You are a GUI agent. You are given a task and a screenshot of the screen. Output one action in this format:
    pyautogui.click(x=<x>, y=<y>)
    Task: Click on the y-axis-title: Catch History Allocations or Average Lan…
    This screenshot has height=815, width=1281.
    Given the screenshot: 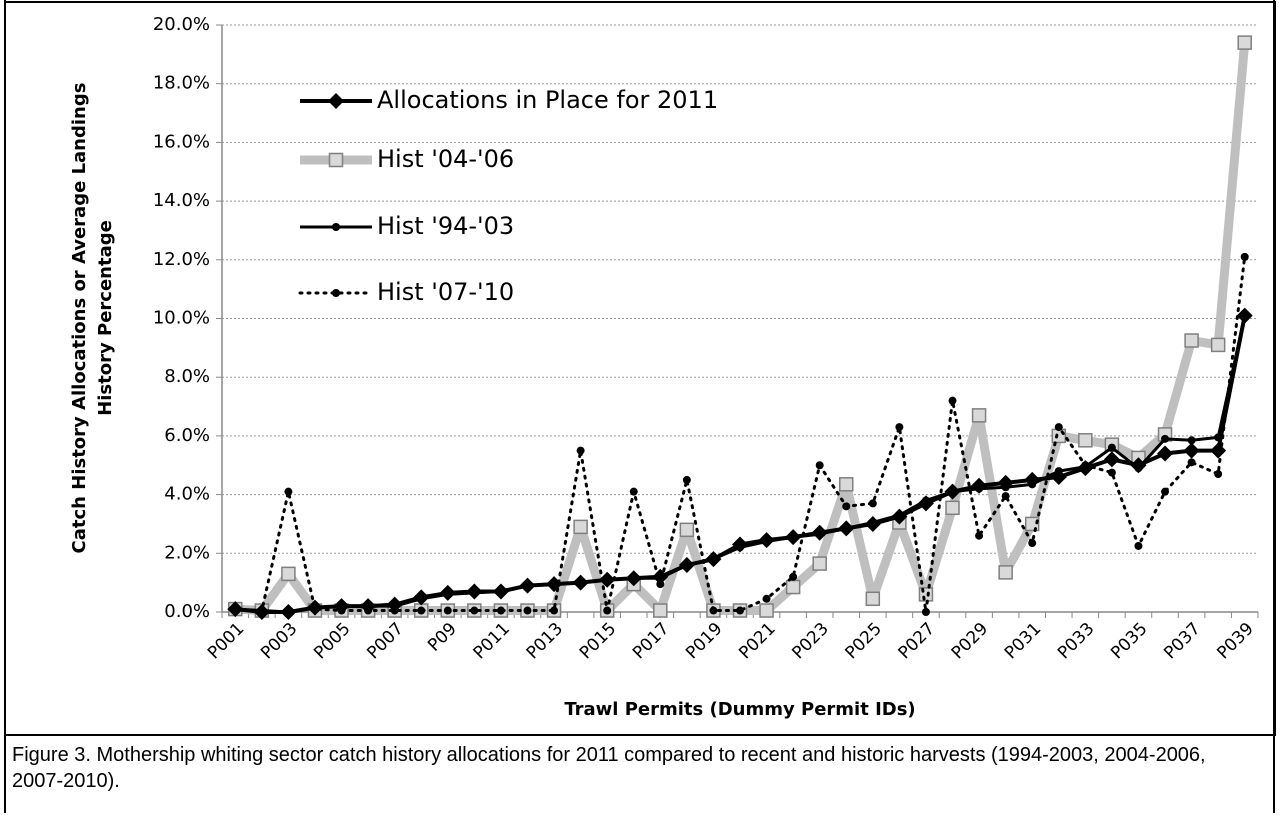 What is the action you would take?
    pyautogui.click(x=79, y=318)
    